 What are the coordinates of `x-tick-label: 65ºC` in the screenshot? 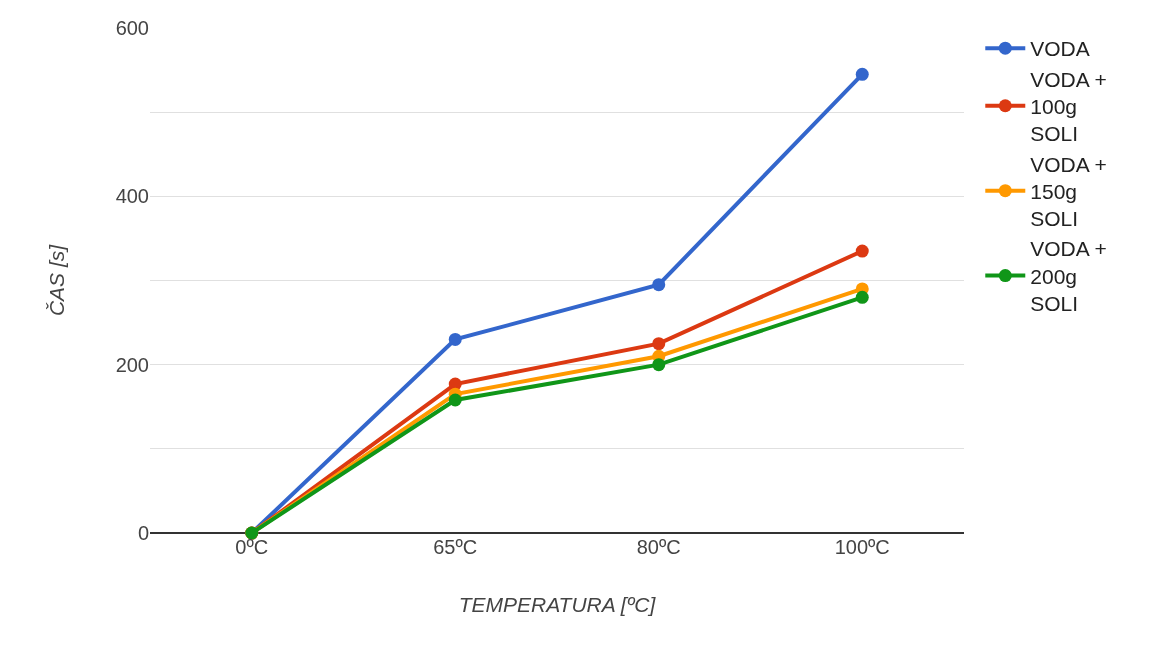 It's located at (455, 547).